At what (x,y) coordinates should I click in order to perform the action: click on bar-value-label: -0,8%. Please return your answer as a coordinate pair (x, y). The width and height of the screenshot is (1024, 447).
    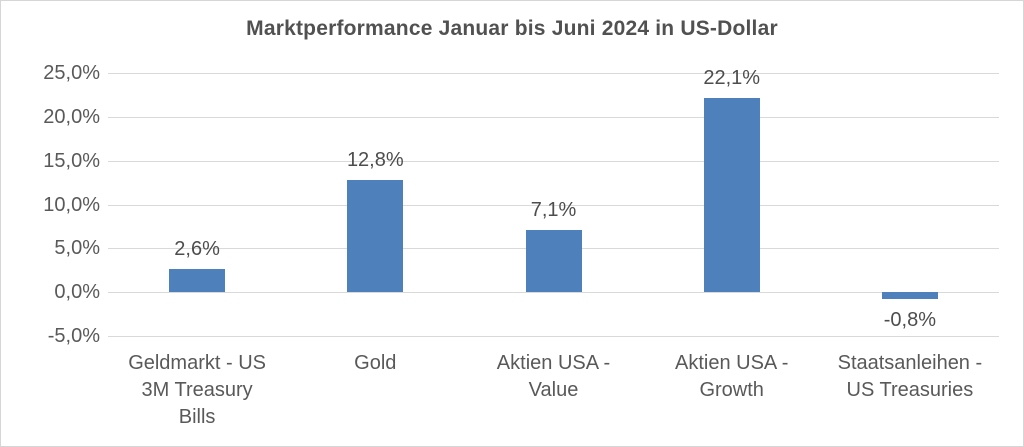
    Looking at the image, I should click on (910, 320).